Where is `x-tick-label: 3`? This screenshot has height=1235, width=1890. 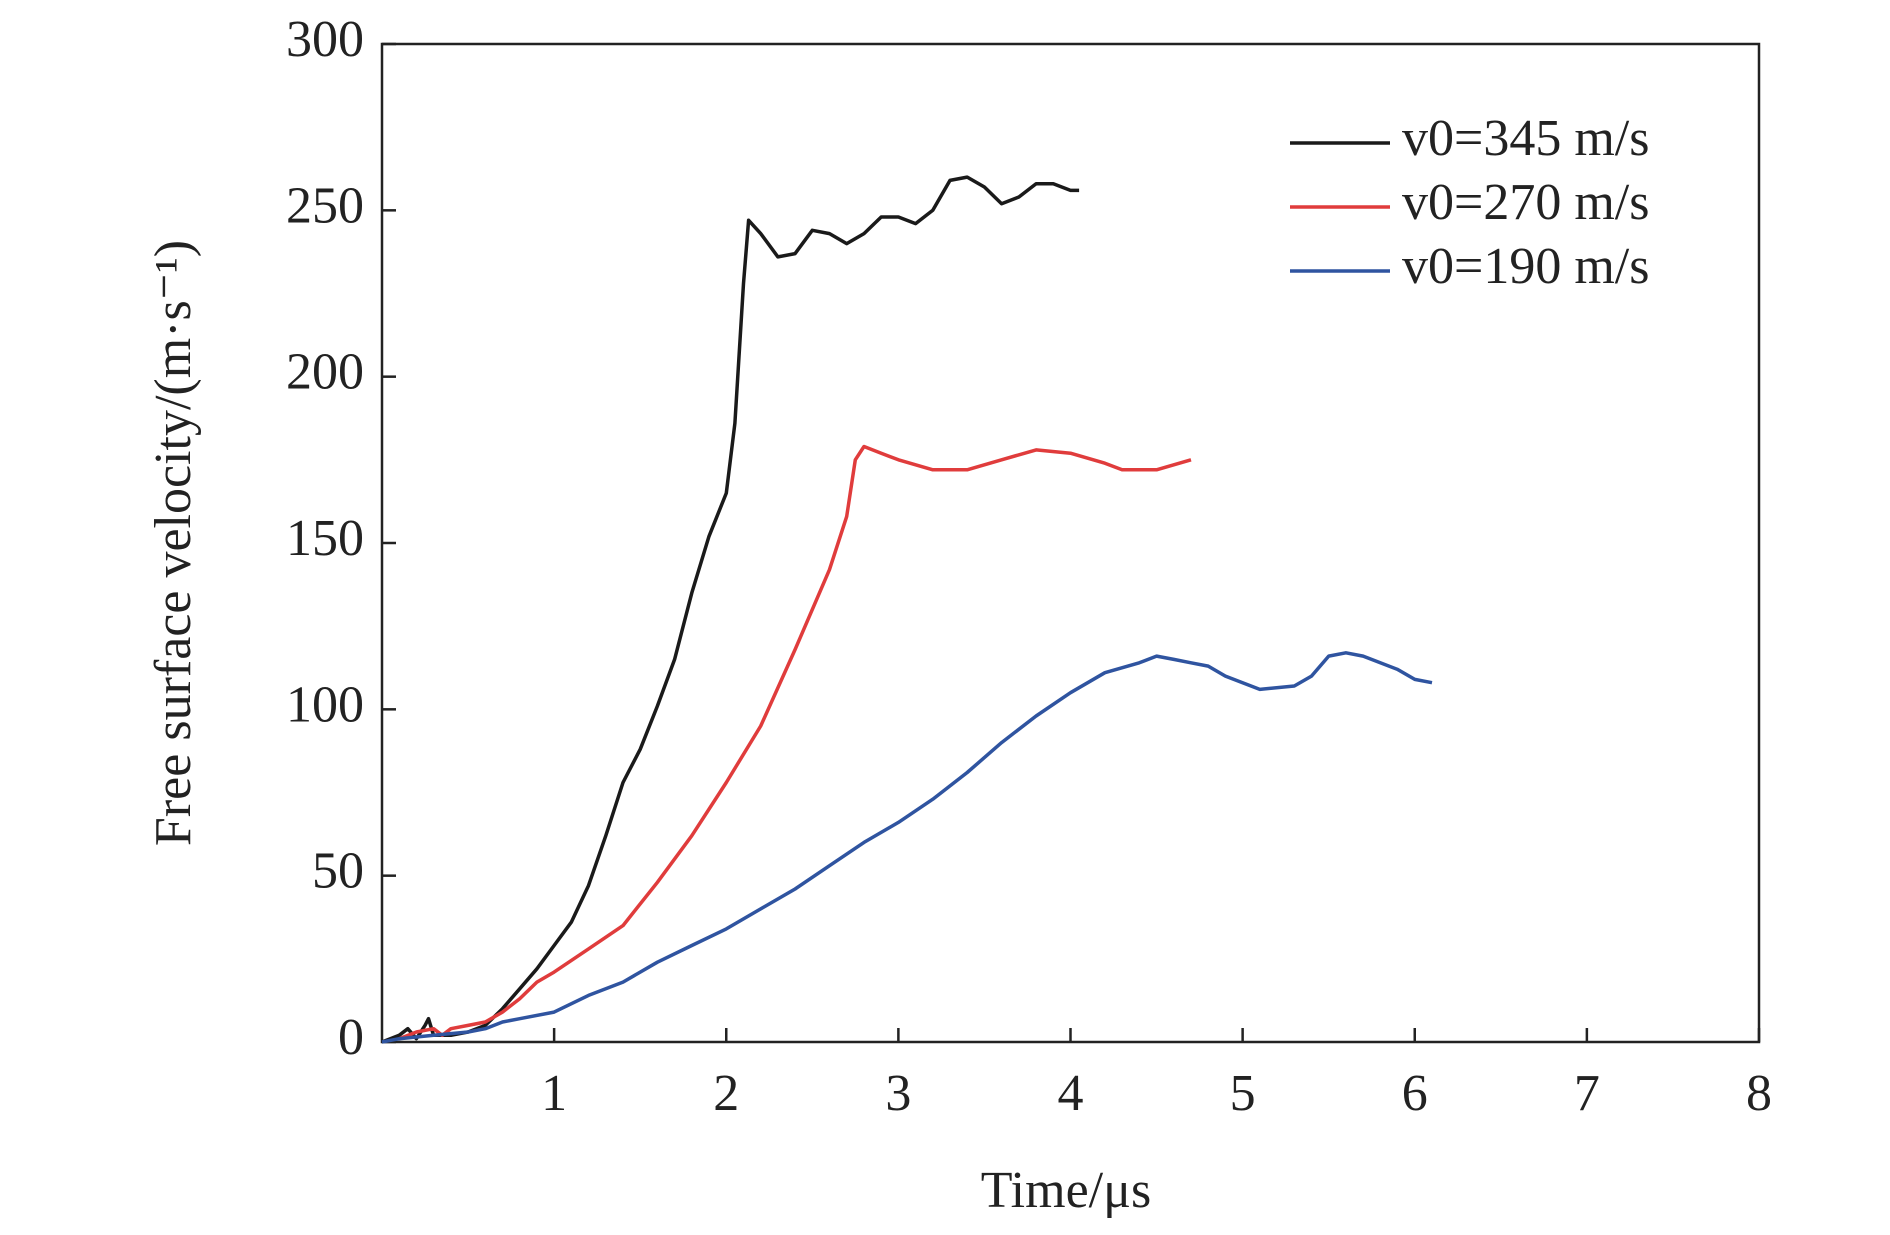
x-tick-label: 3 is located at coordinates (898, 1093).